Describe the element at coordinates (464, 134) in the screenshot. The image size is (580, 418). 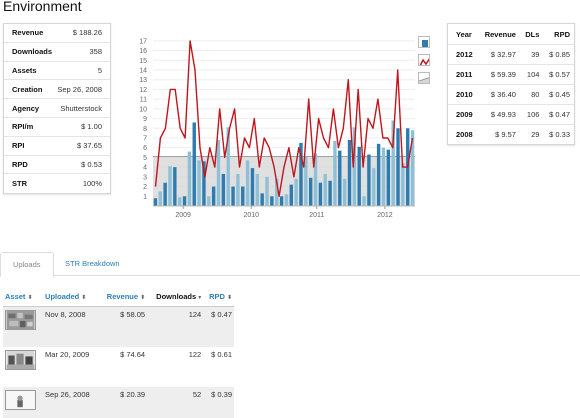
I see `year-cell: 2008` at that location.